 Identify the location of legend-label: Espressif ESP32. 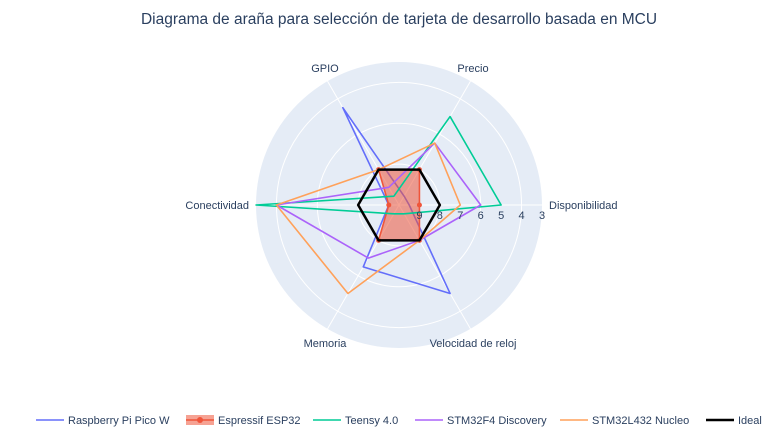
(259, 421).